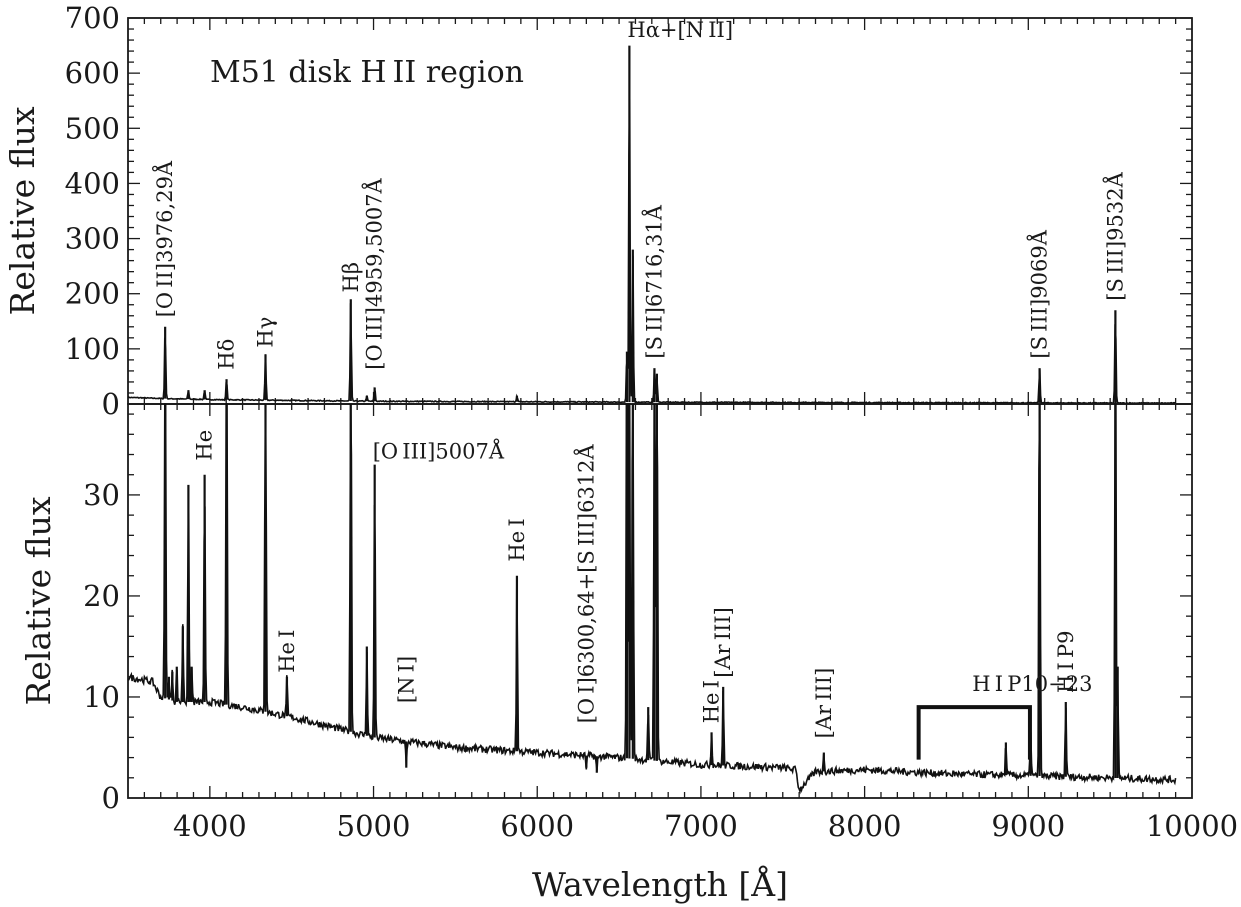 The width and height of the screenshot is (1241, 907). I want to click on line-annotation: Hγ, so click(266, 332).